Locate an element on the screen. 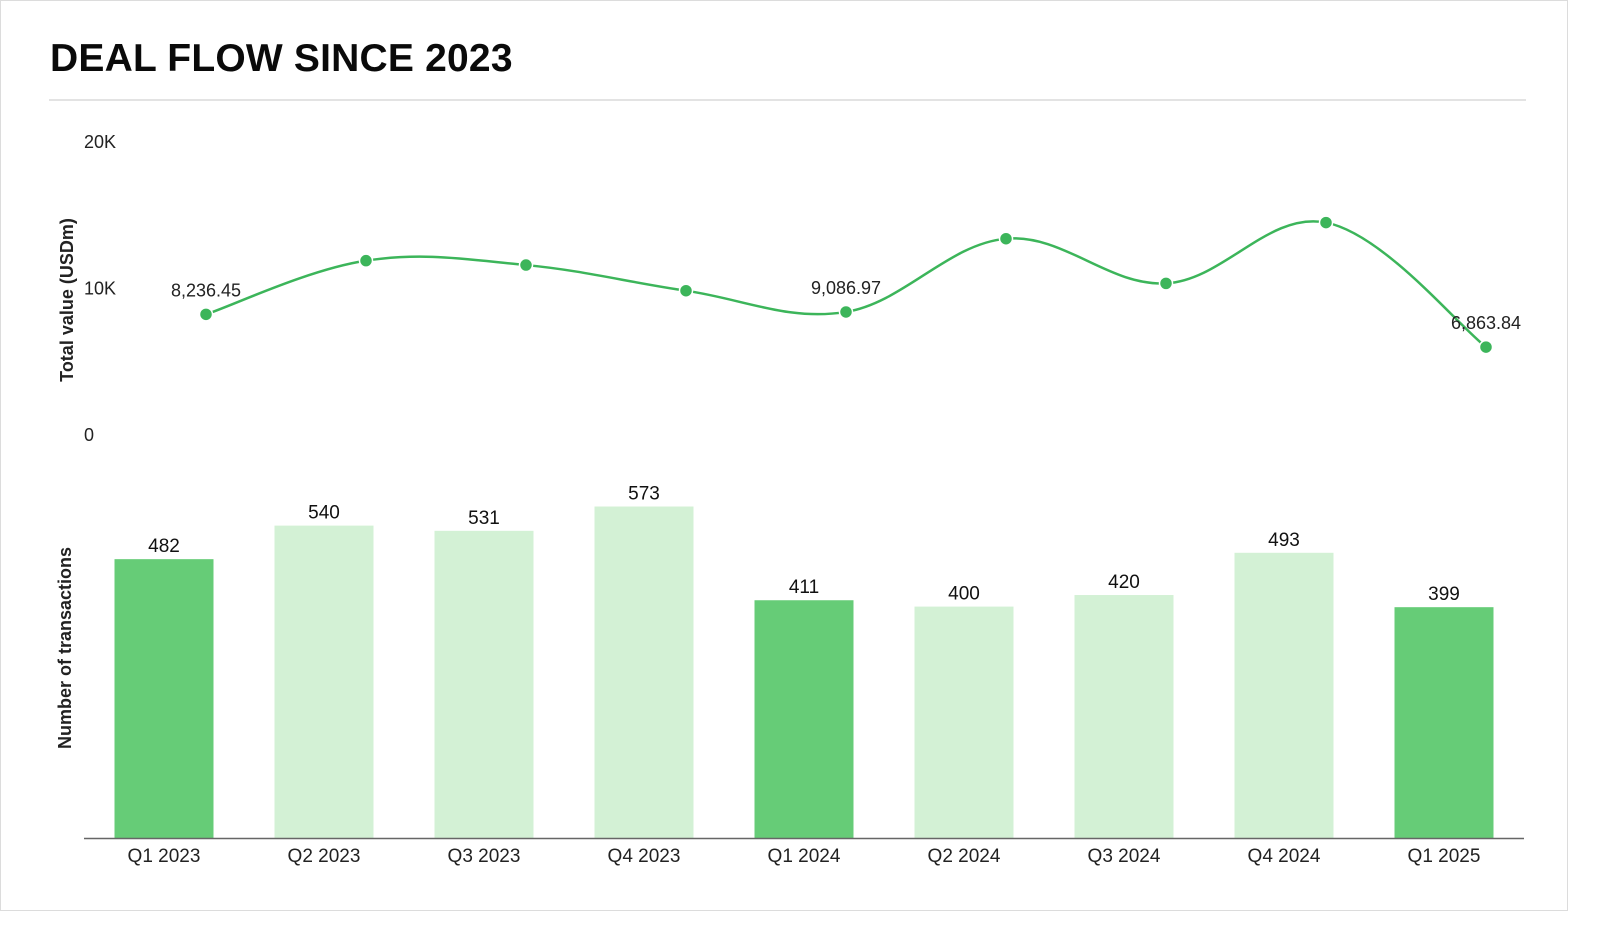  line-y-tick-label: 0 is located at coordinates (89, 435).